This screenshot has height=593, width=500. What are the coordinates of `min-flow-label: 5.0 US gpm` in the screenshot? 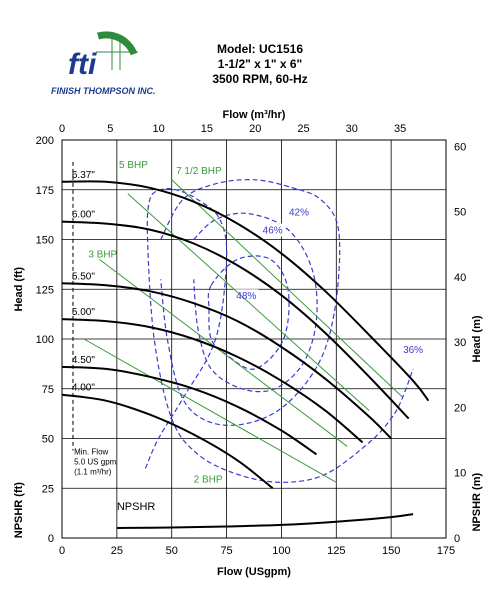 It's located at (95, 461).